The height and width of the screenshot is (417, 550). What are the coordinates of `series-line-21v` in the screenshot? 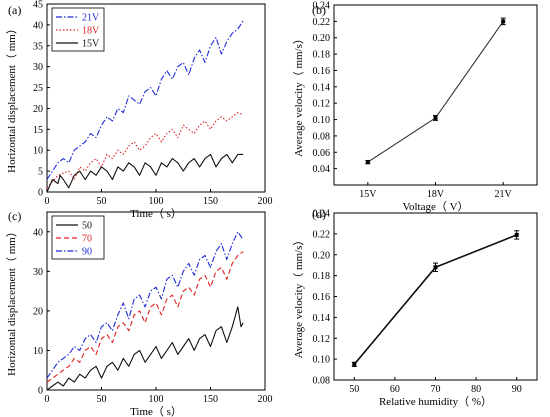 It's located at (145, 100).